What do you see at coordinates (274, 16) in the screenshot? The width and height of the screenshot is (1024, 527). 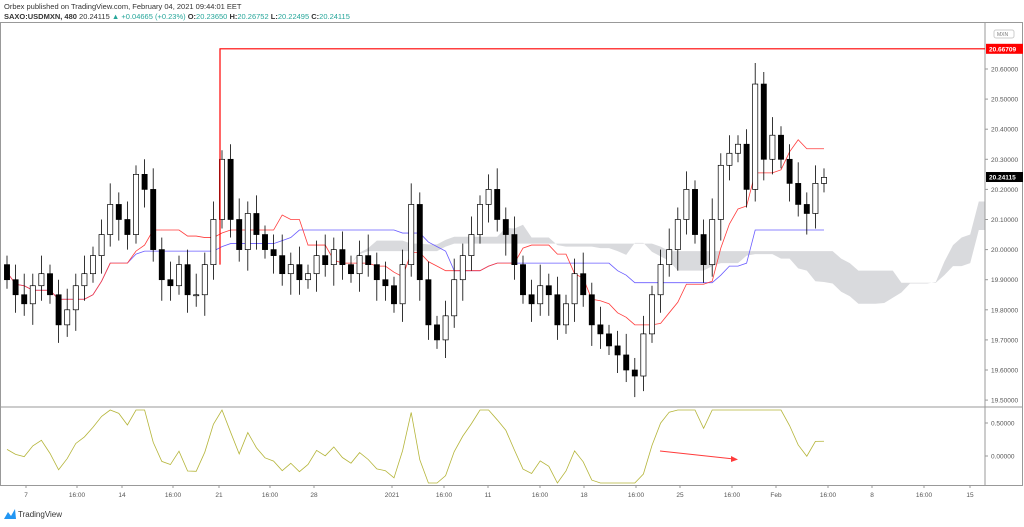 I see `low-label: L:` at bounding box center [274, 16].